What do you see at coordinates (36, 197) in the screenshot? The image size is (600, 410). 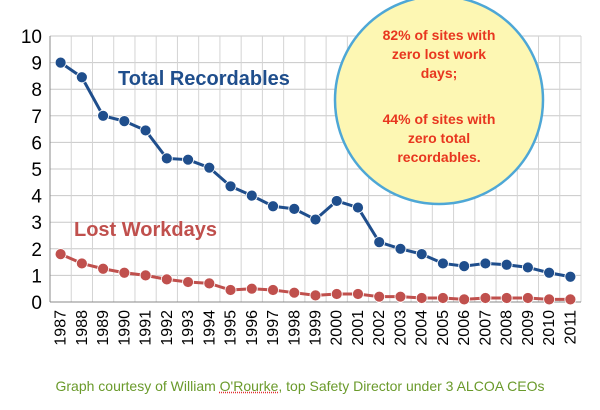 I see `y-tick-label: 4` at bounding box center [36, 197].